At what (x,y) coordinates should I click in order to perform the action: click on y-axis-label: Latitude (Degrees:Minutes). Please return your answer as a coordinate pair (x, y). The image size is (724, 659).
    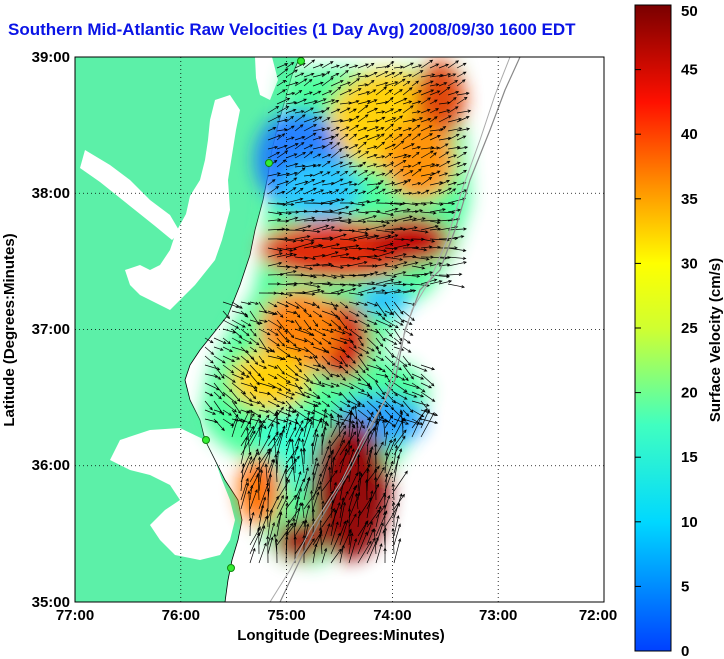
    Looking at the image, I should click on (9, 329).